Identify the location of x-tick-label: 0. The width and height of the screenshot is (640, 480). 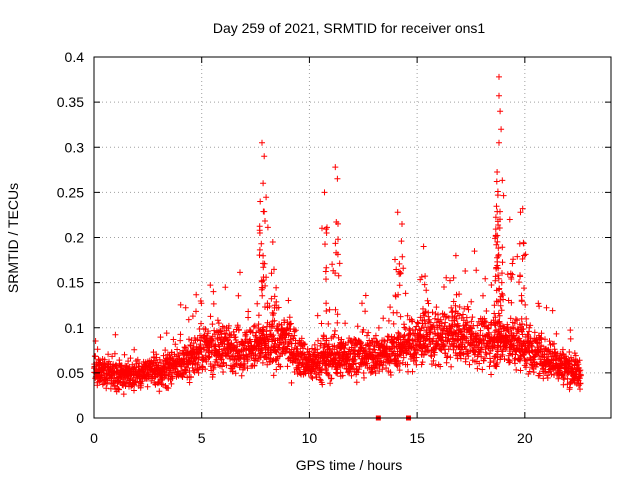
(94, 438).